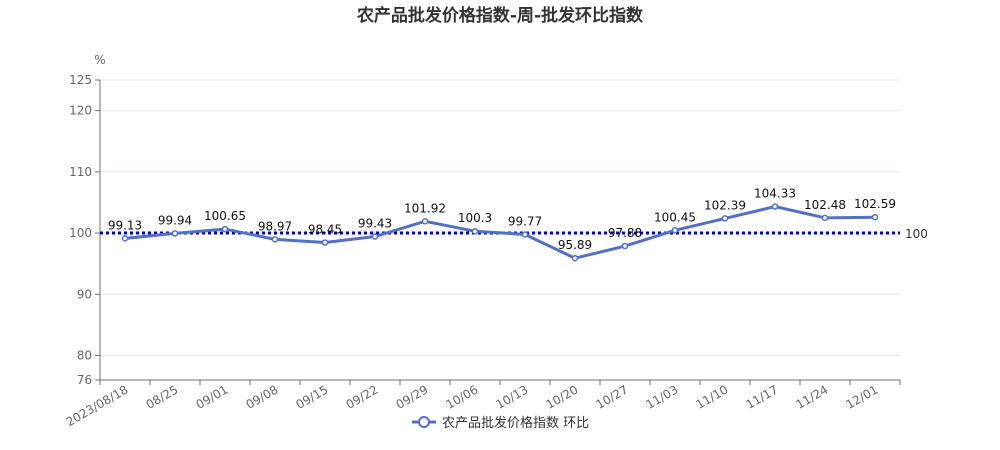  What do you see at coordinates (84, 294) in the screenshot?
I see `y-tick-label: 90` at bounding box center [84, 294].